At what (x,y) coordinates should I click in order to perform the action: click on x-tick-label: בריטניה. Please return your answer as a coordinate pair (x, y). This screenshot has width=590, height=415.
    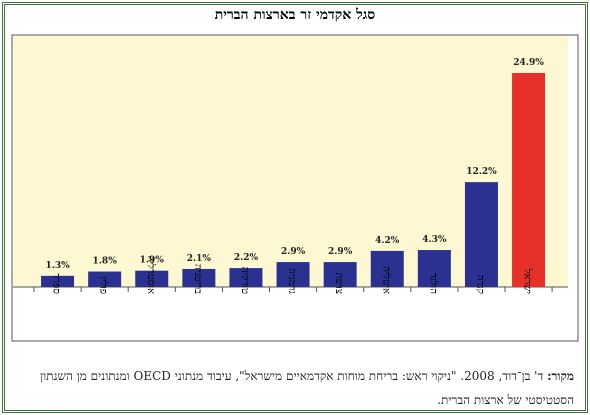
    Looking at the image, I should click on (197, 279).